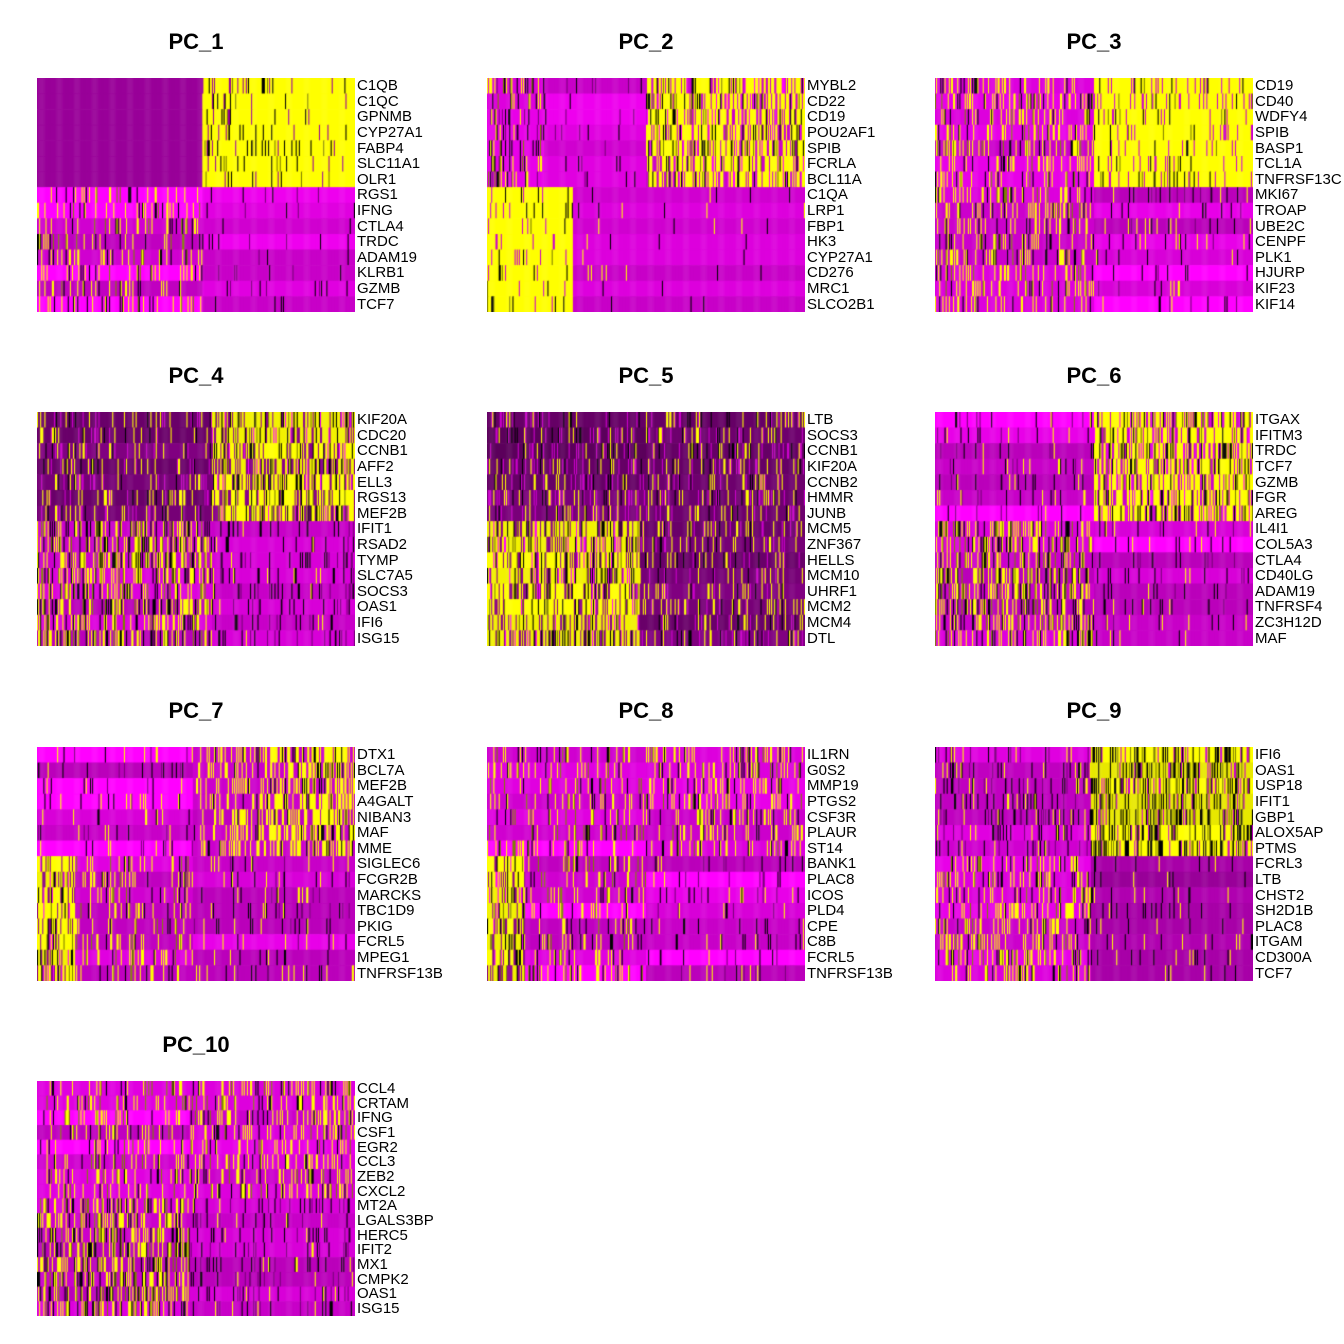 This screenshot has width=1344, height=1344. Describe the element at coordinates (381, 273) in the screenshot. I see `gene-label: KLRB1` at that location.